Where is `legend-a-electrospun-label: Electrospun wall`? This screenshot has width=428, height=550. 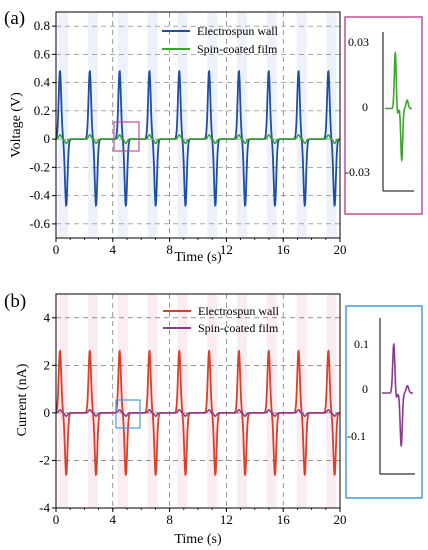 legend-a-electrospun-label: Electrospun wall is located at coordinates (238, 31).